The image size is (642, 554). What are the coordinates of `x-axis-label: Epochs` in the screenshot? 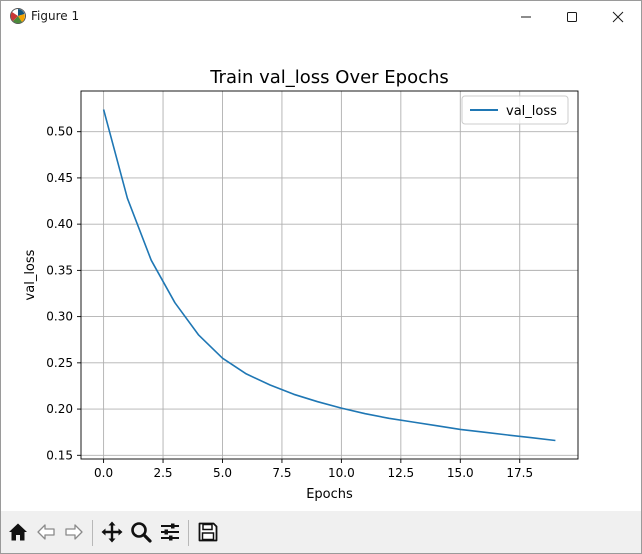 It's located at (329, 494).